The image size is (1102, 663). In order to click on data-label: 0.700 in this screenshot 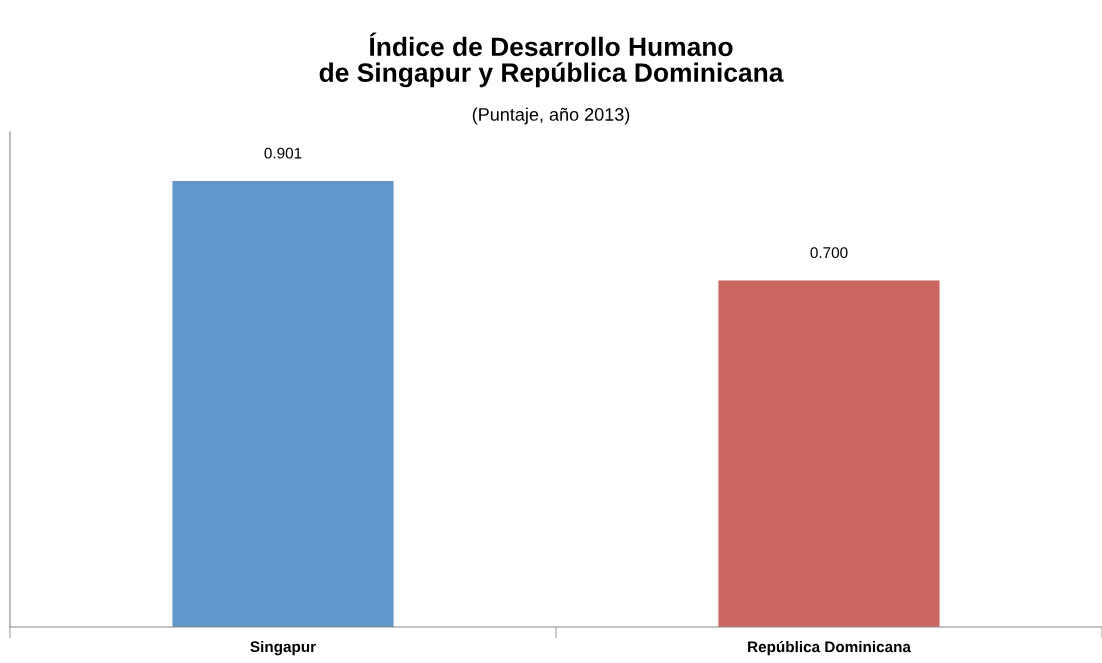, I will do `click(829, 253)`.